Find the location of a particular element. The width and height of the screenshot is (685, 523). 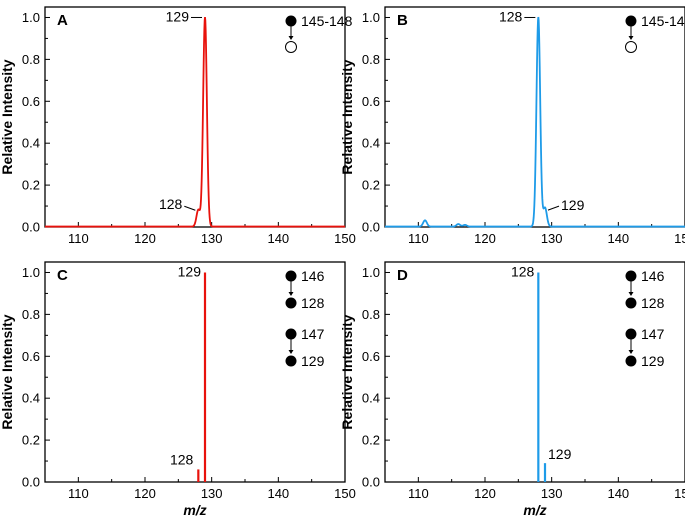

panel-label: A is located at coordinates (62, 20).